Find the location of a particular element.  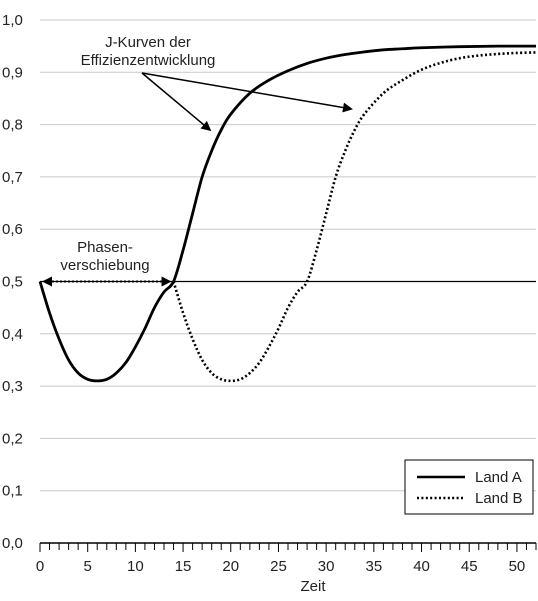

x-tick-label: 10 is located at coordinates (135, 566).